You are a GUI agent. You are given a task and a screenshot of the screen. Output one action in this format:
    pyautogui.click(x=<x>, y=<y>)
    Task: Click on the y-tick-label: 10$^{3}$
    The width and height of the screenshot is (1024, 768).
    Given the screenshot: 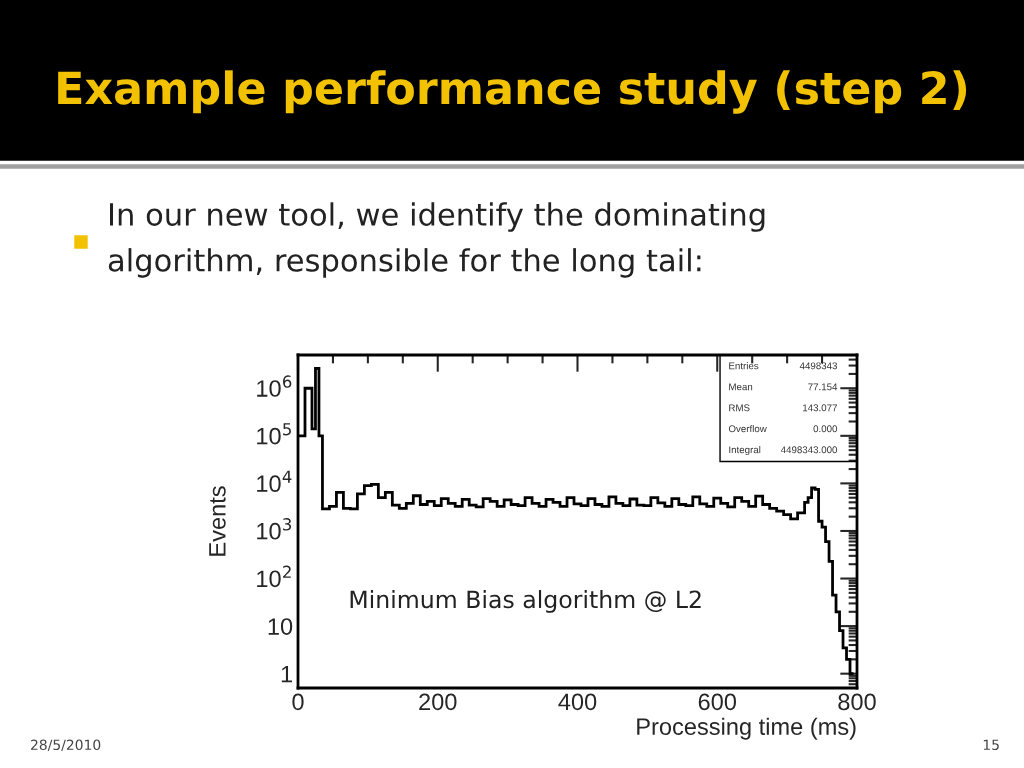 What is the action you would take?
    pyautogui.click(x=274, y=529)
    